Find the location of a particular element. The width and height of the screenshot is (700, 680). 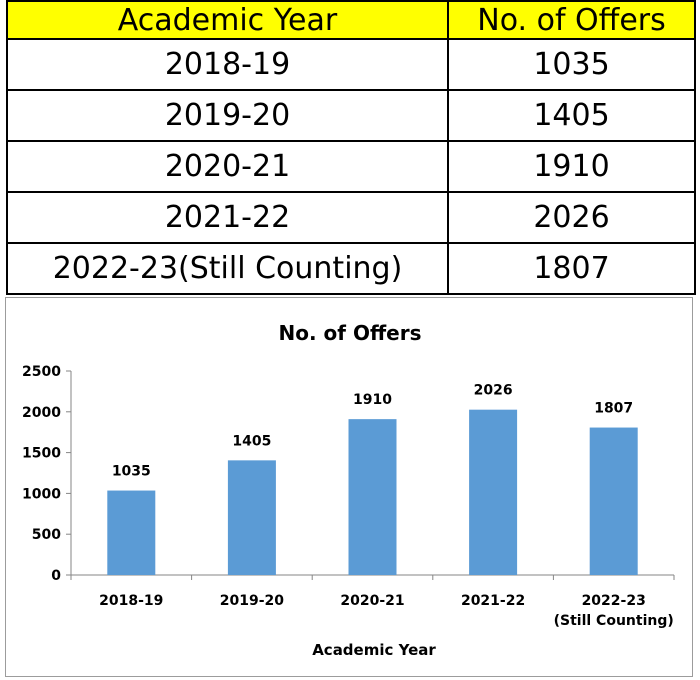

year-cell: 2019-20 is located at coordinates (227, 115).